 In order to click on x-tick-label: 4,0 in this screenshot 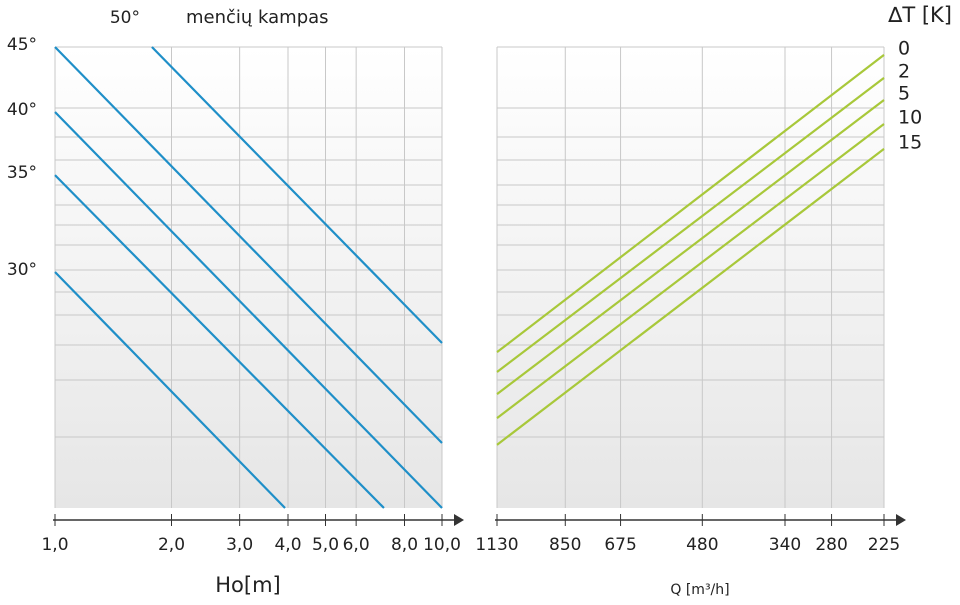, I will do `click(287, 545)`.